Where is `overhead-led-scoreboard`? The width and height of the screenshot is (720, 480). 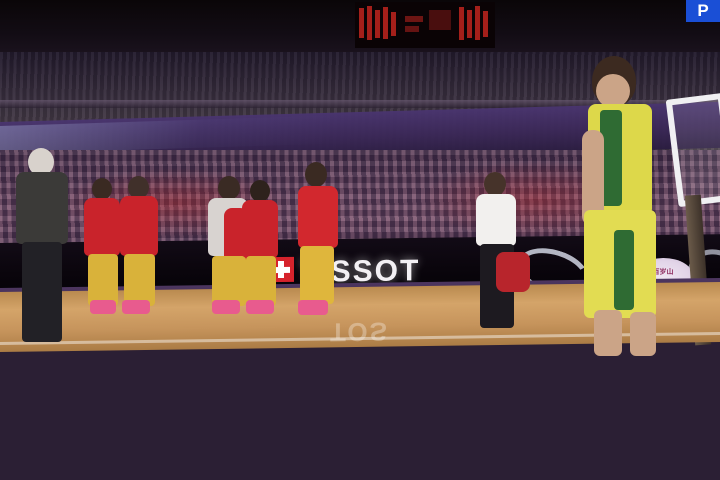 overhead-led-scoreboard is located at coordinates (425, 25).